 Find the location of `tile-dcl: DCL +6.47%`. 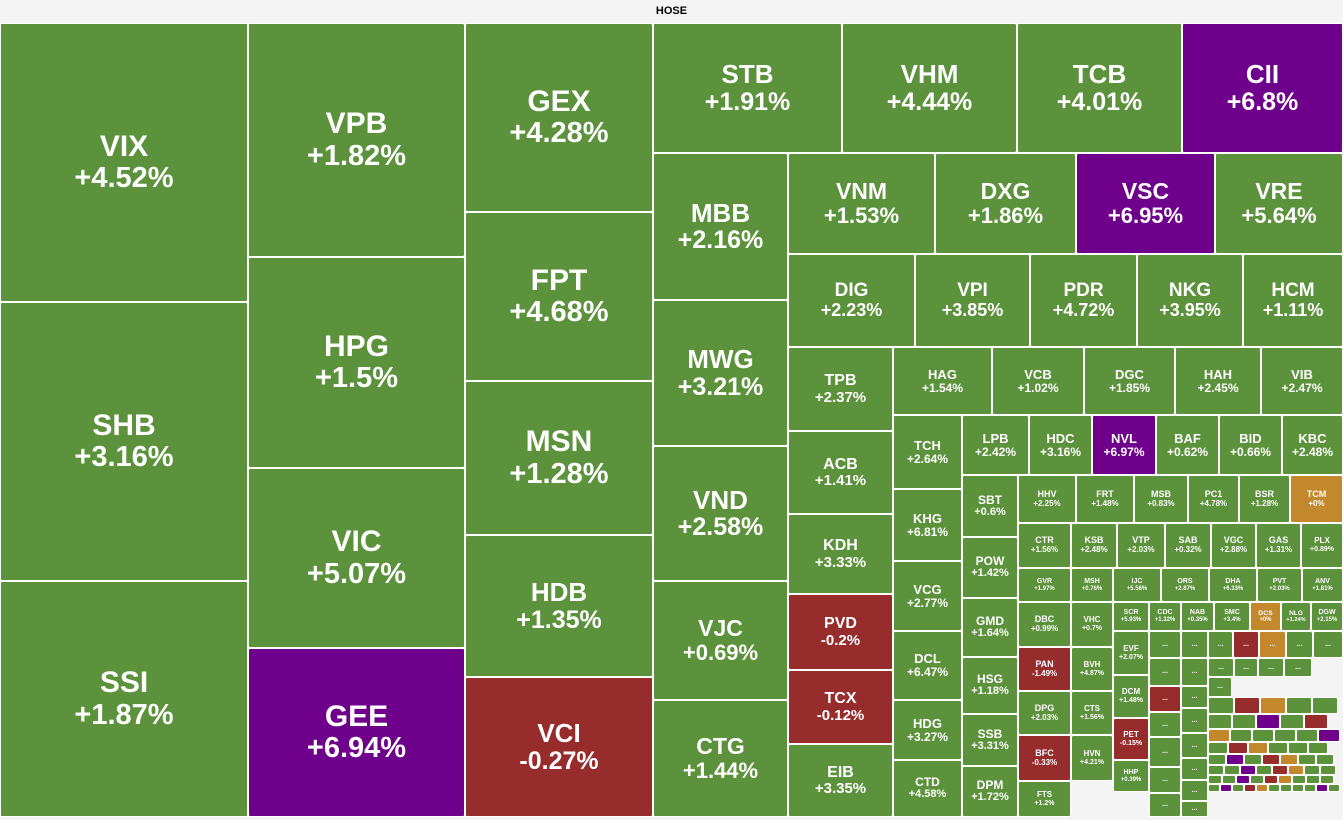

tile-dcl: DCL +6.47% is located at coordinates (927, 665).